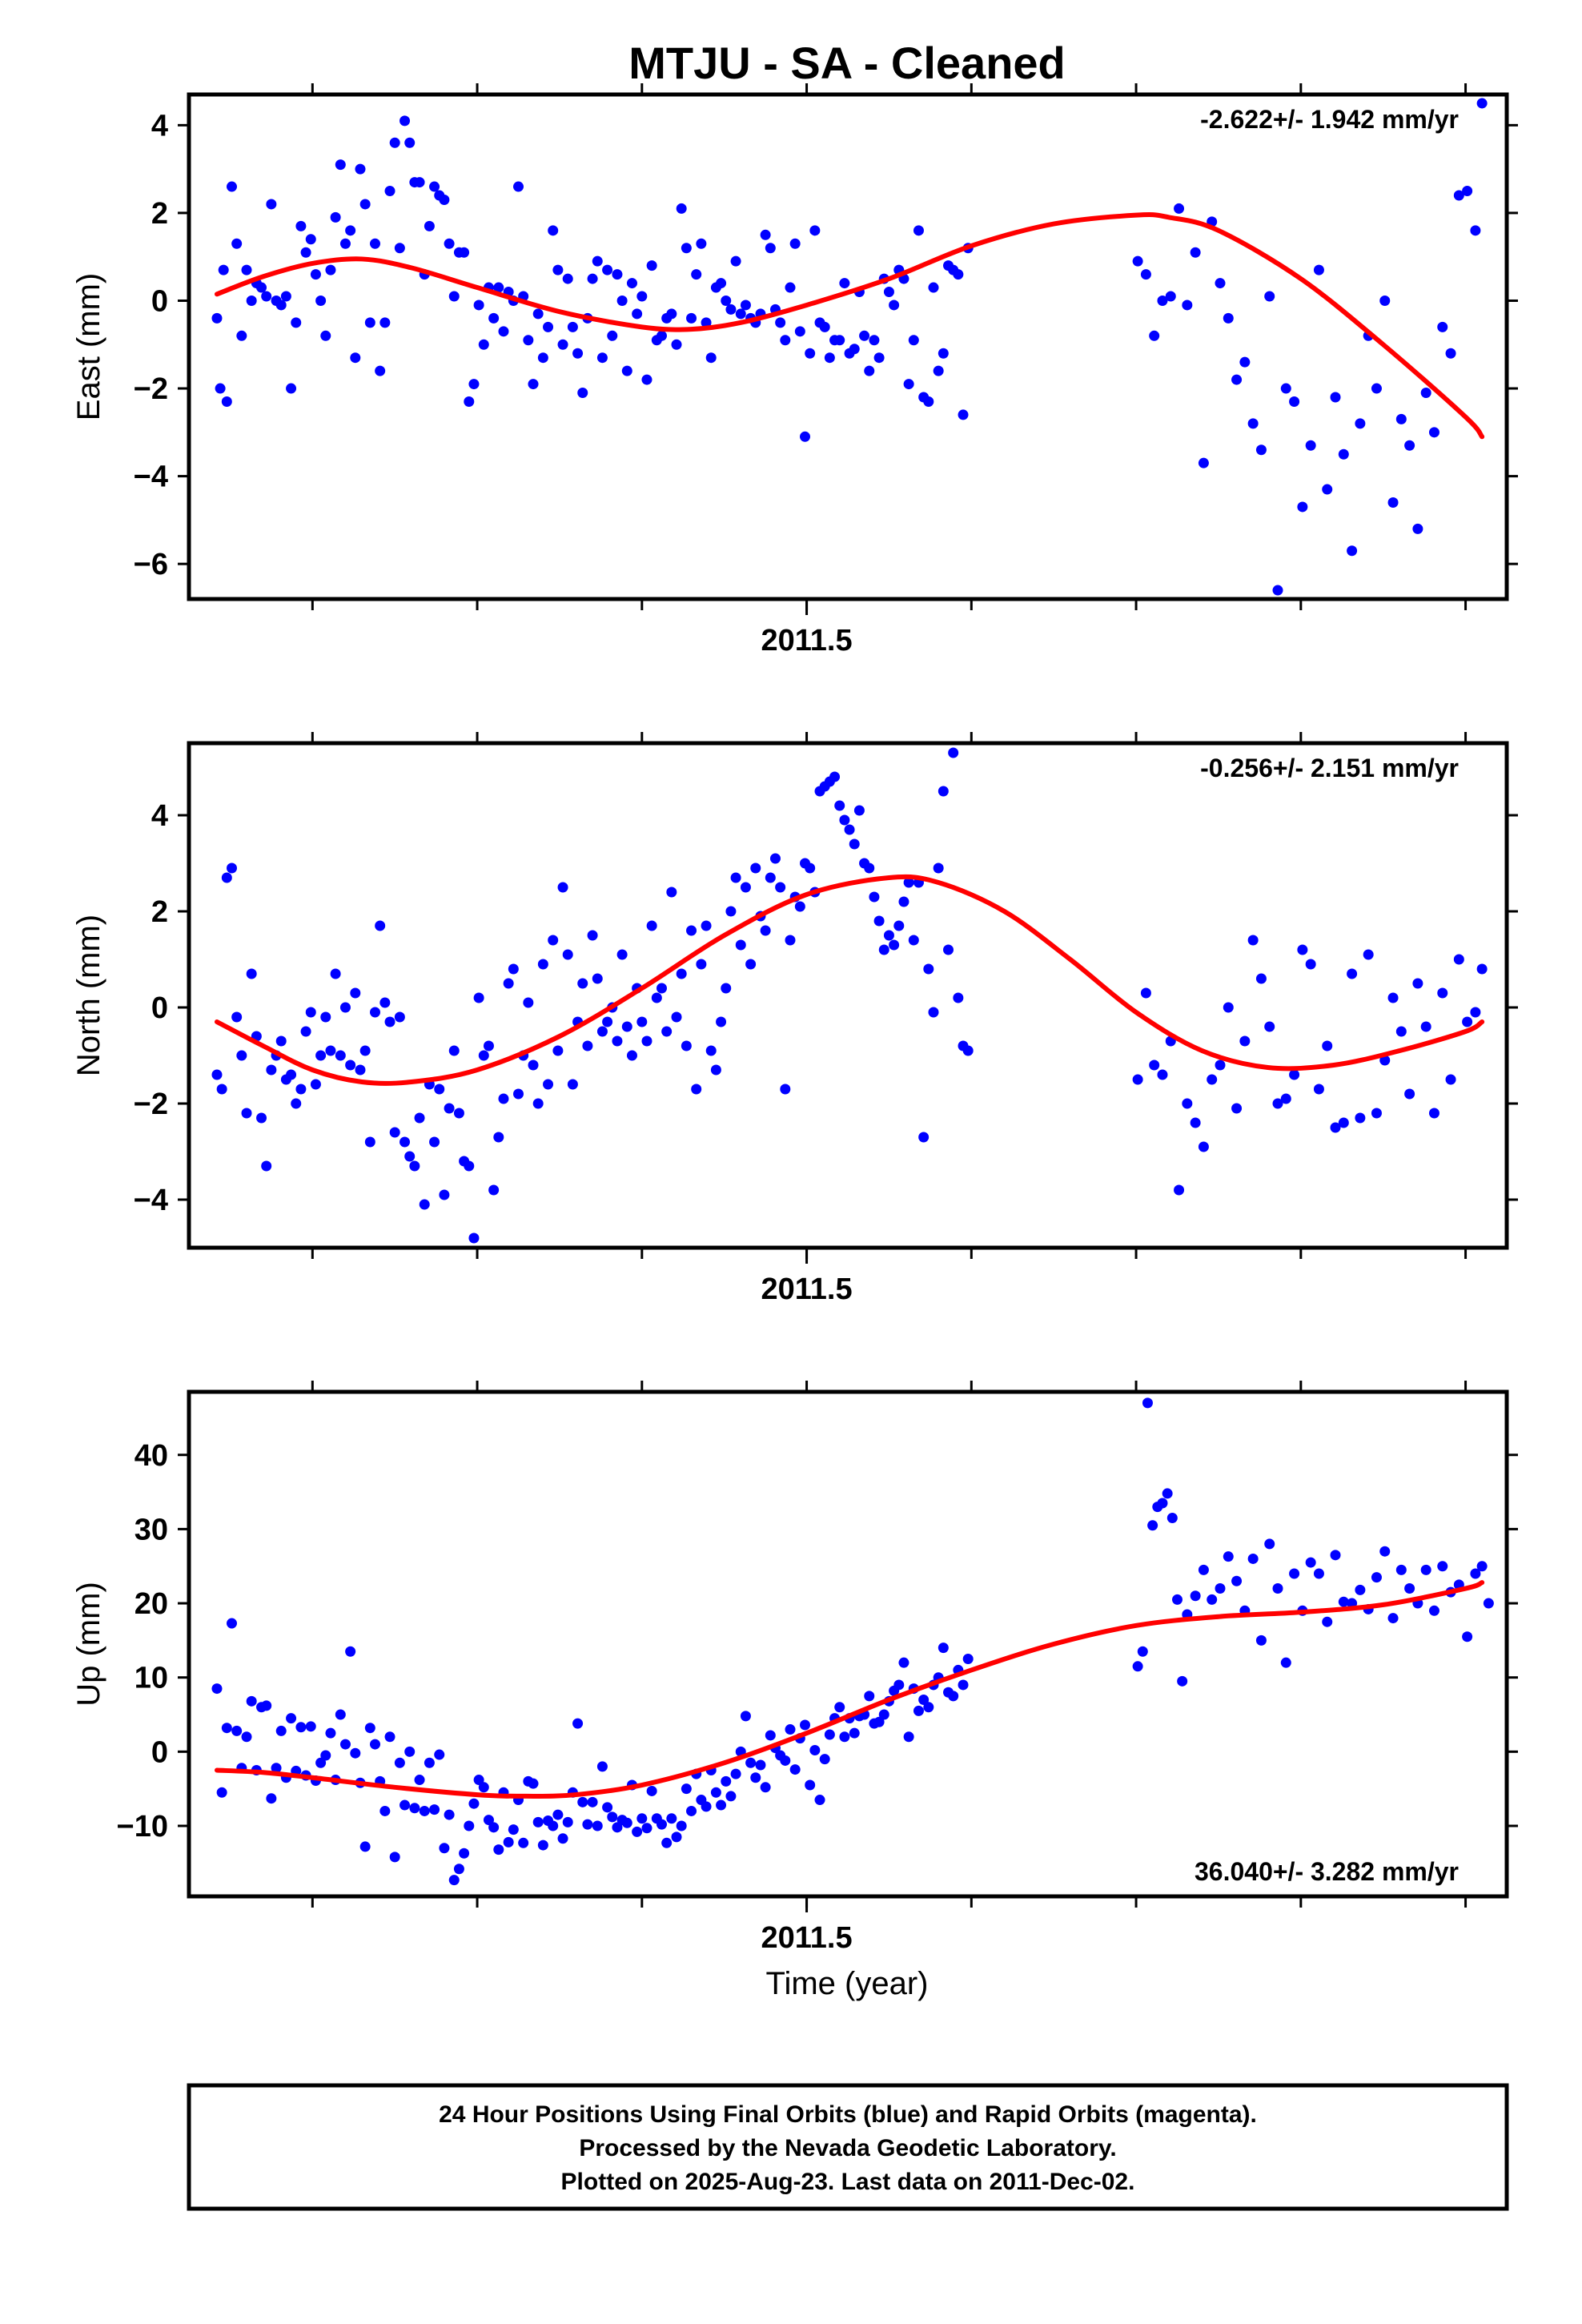  I want to click on x-tick-label: 2011.5, so click(806, 1938).